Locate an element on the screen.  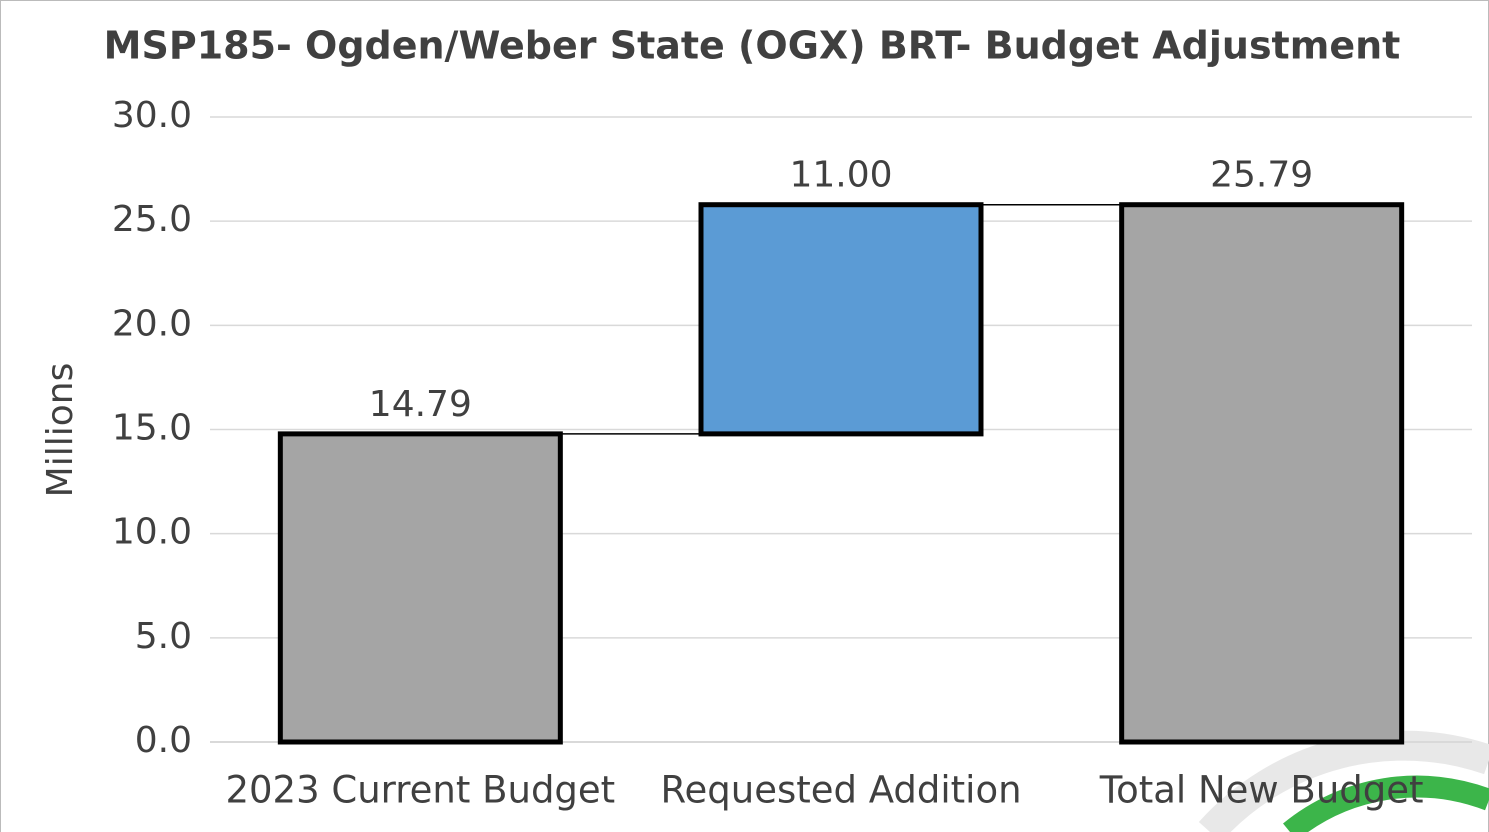
data-label: 25.79 is located at coordinates (1261, 175).